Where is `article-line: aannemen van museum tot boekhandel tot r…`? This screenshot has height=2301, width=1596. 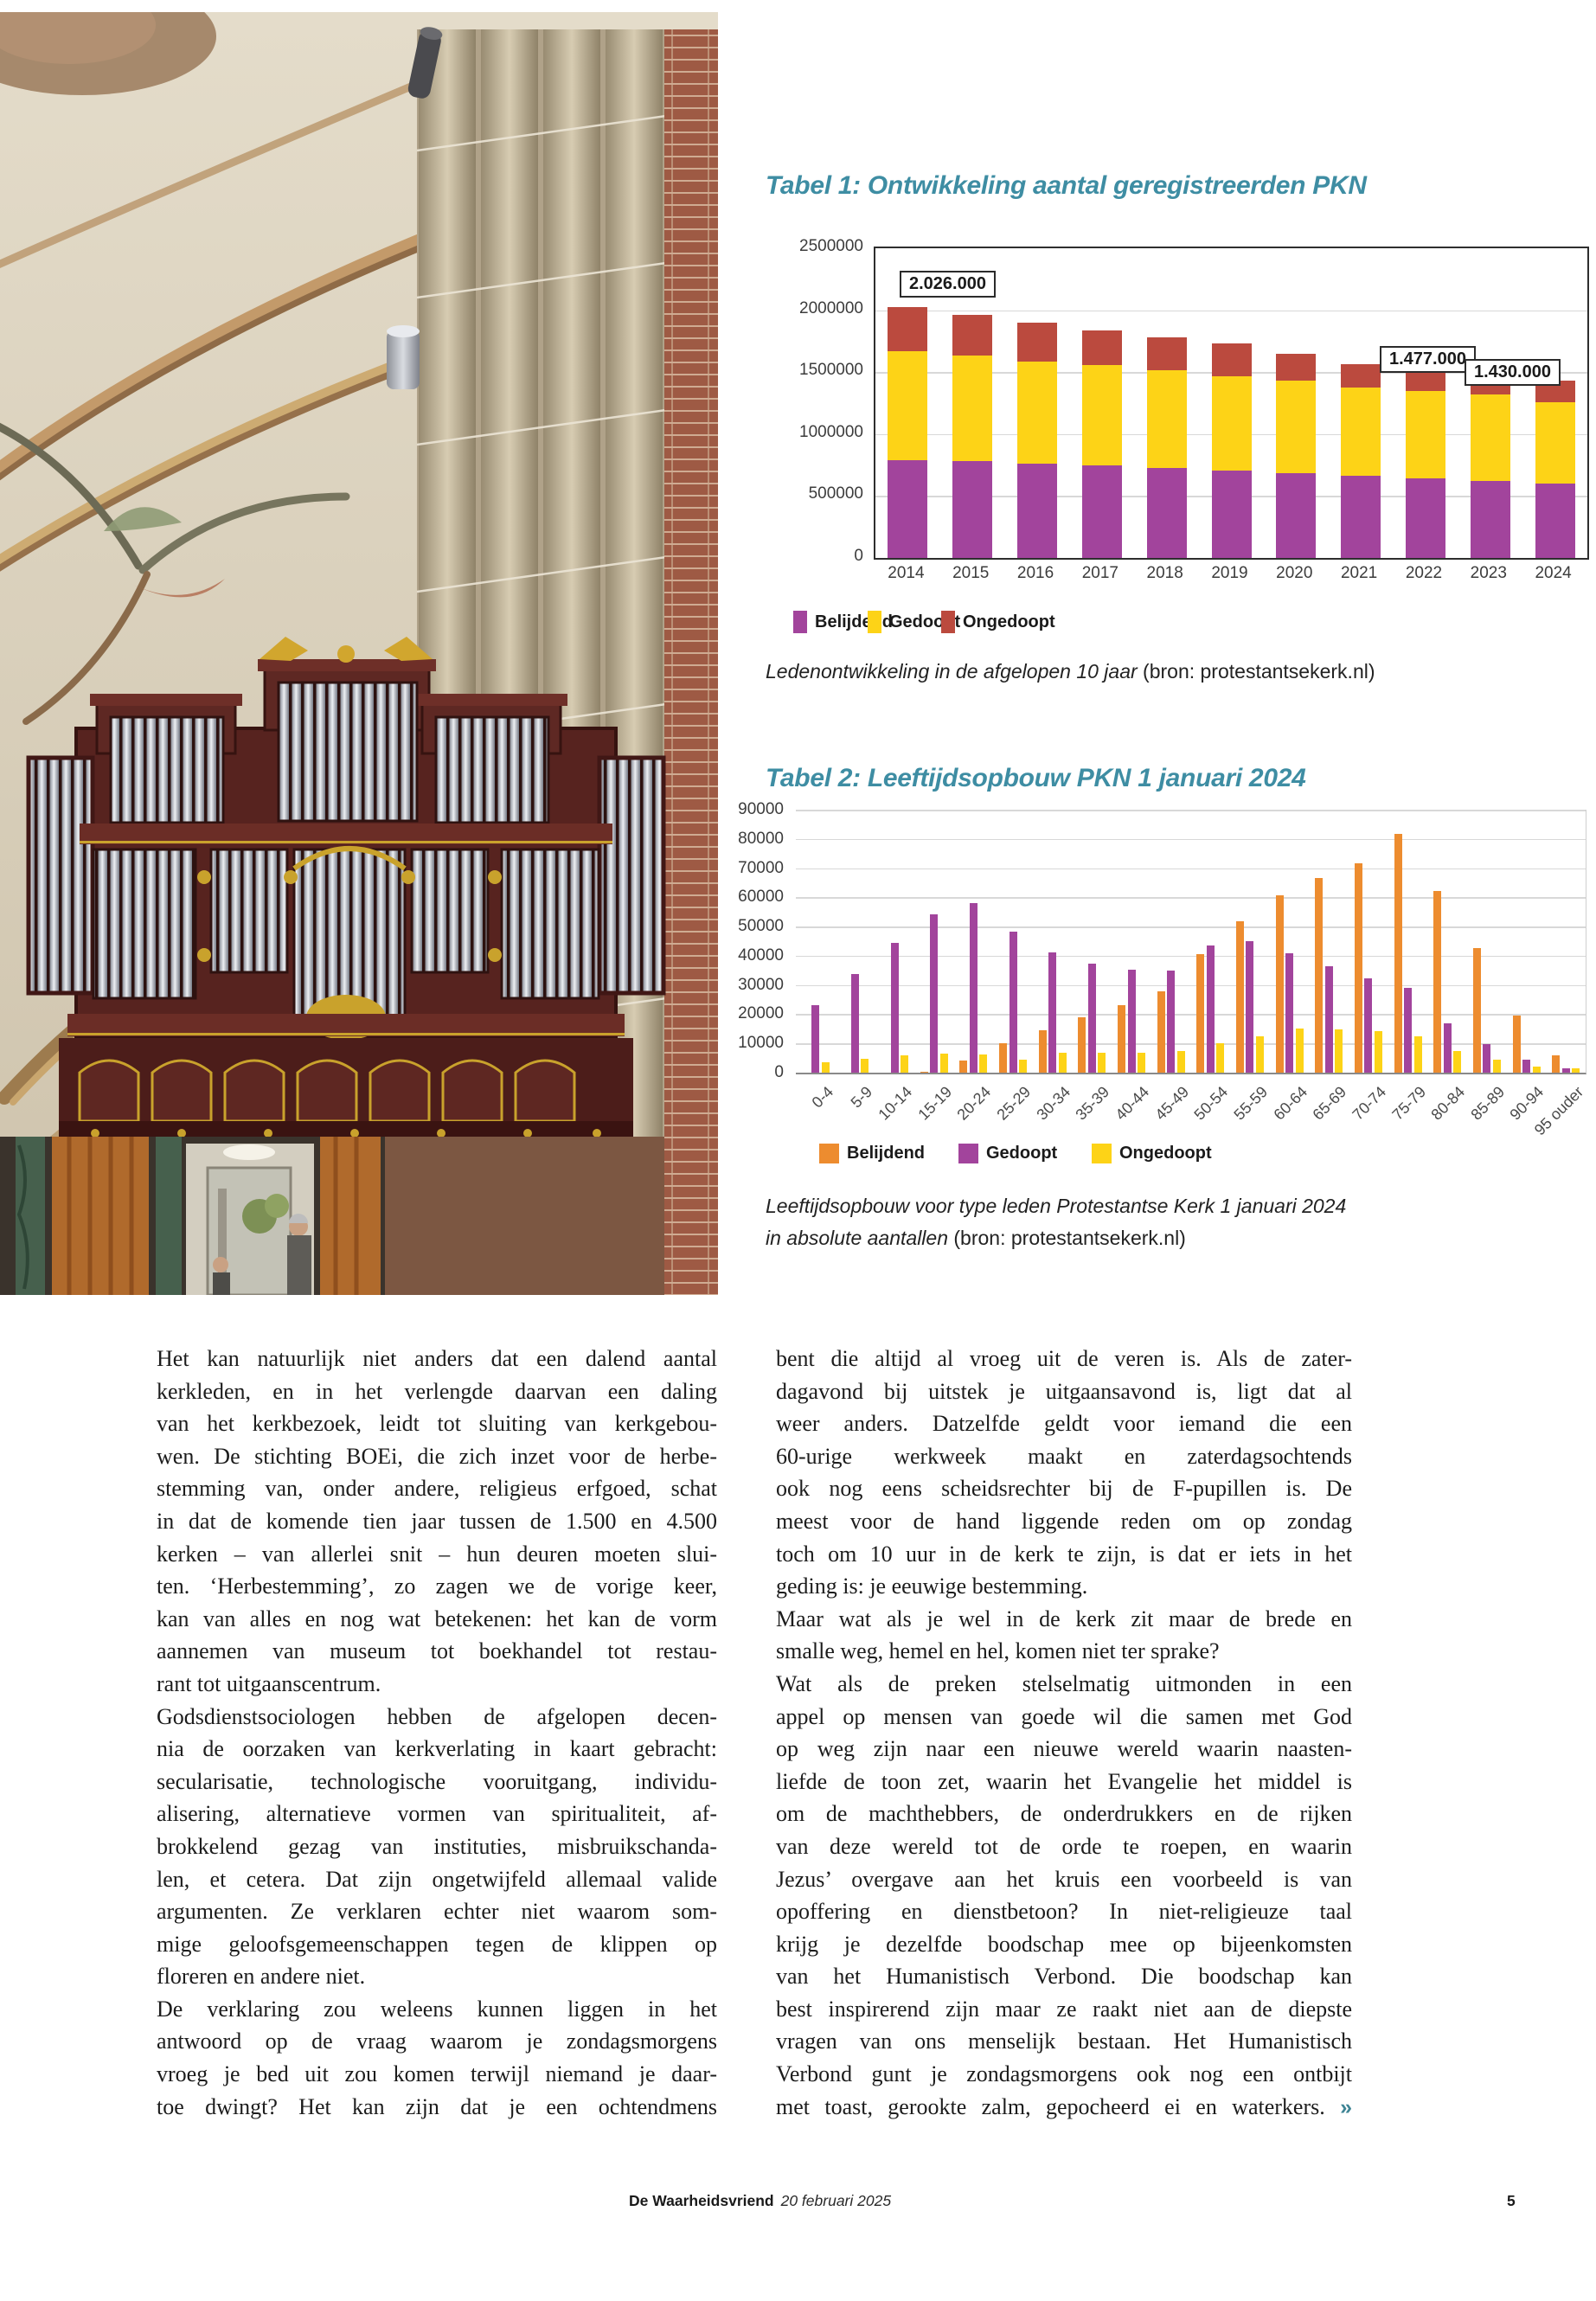 article-line: aannemen van museum tot boekhandel tot r… is located at coordinates (437, 1651).